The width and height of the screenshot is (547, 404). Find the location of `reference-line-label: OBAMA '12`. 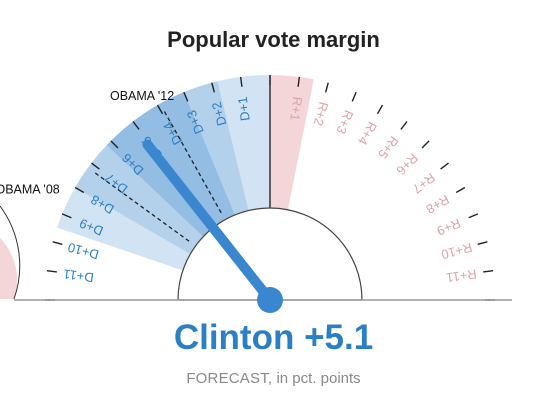

reference-line-label: OBAMA '12 is located at coordinates (142, 96).